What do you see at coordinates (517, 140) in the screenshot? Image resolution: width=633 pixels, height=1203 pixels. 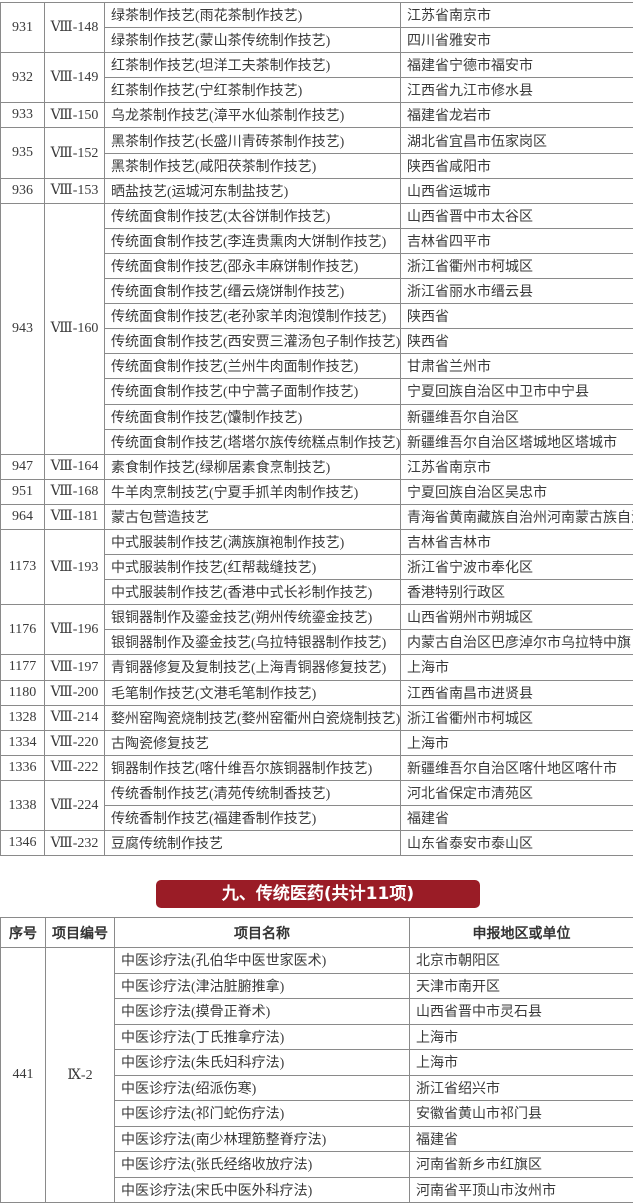 I see `region: 湖北省宜昌市伍家岗区` at bounding box center [517, 140].